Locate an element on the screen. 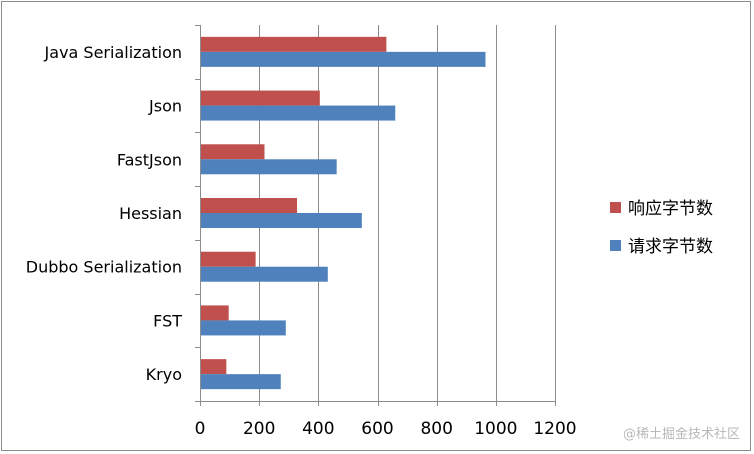  tick-label-1000: 1000 is located at coordinates (495, 429).